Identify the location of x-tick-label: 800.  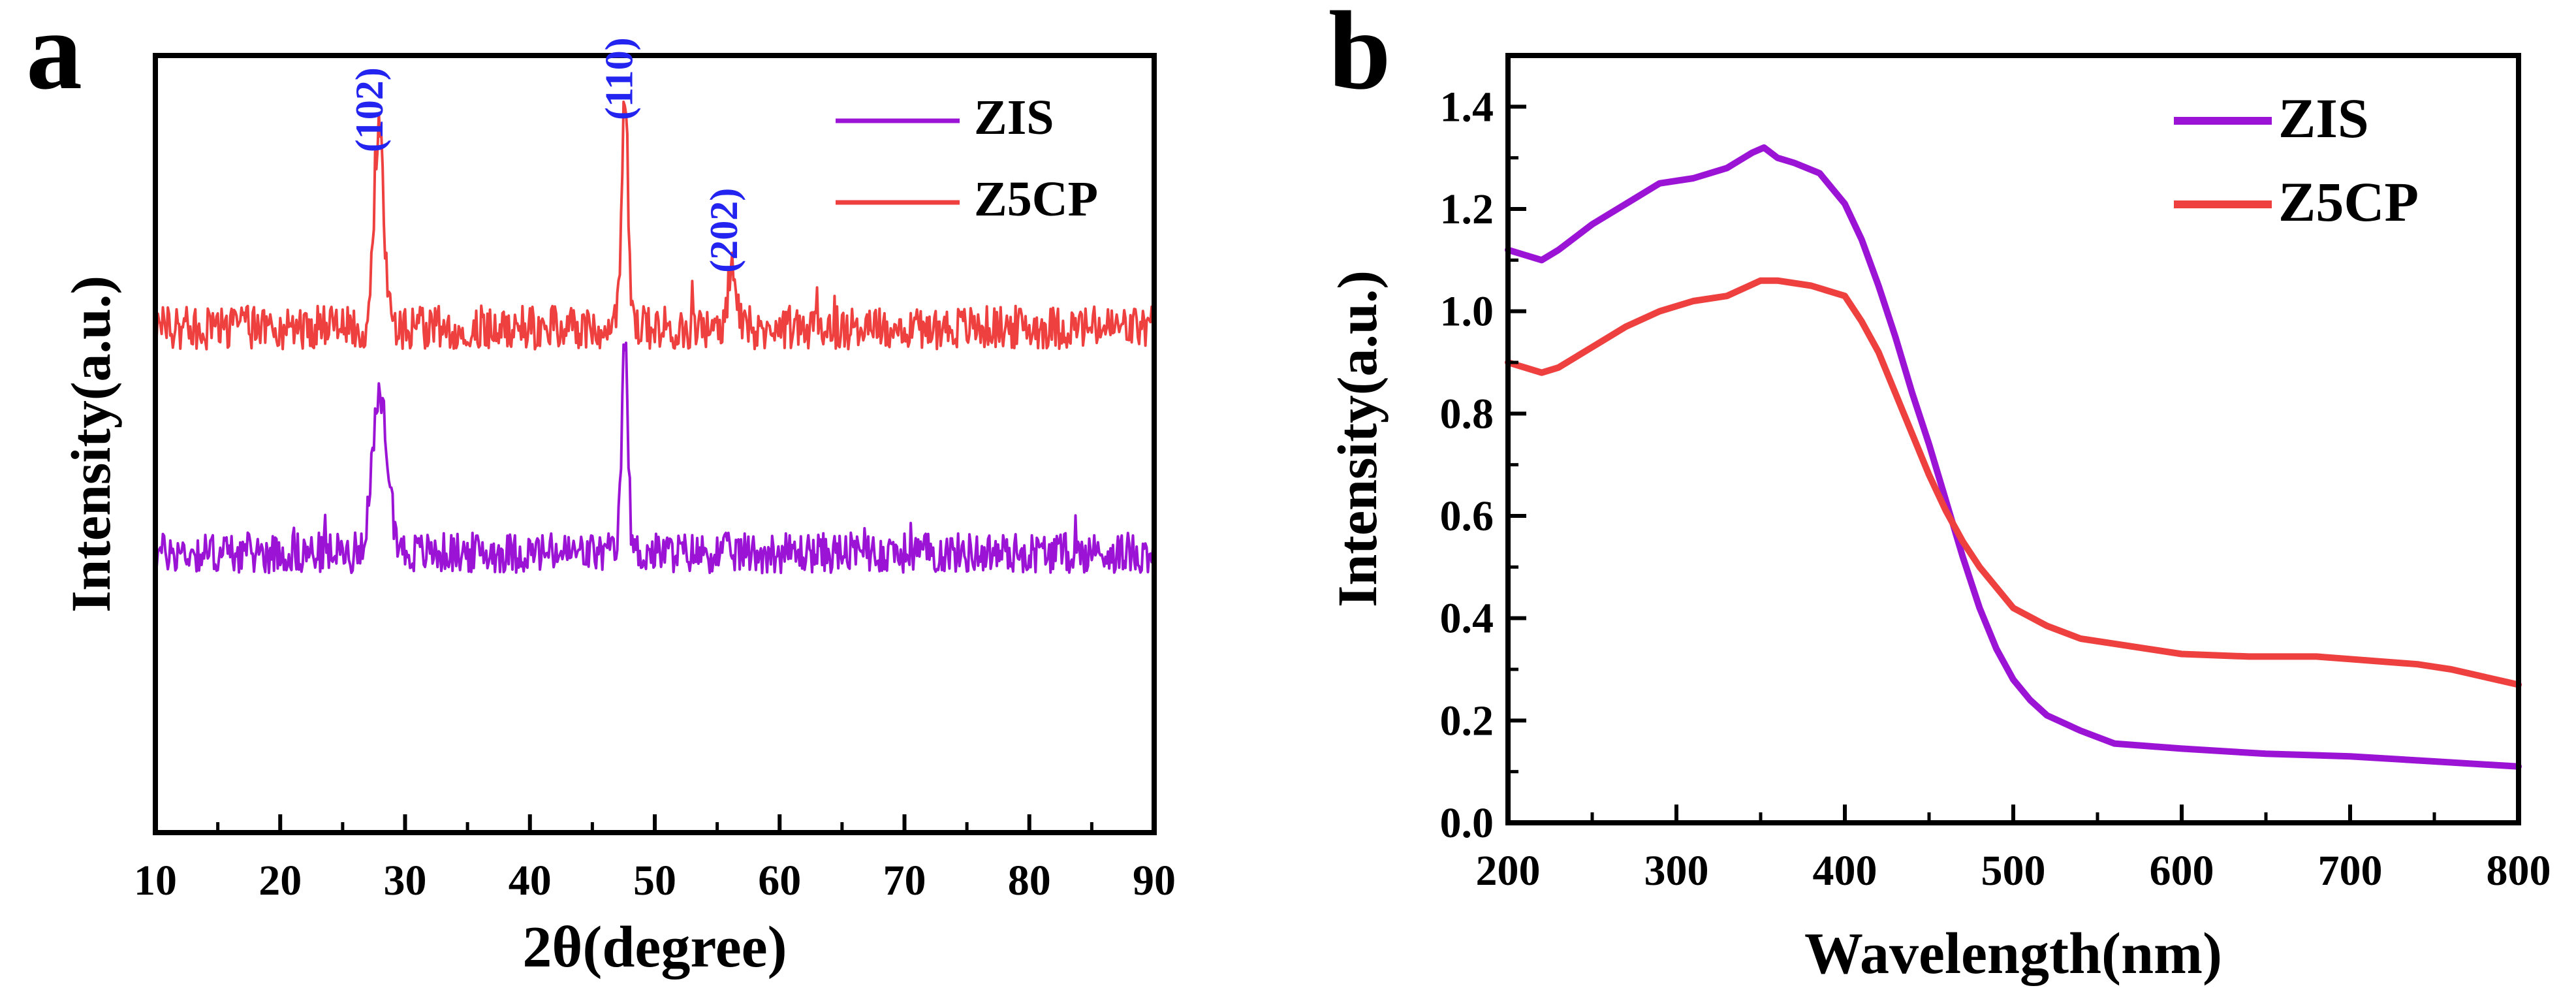
(2519, 871).